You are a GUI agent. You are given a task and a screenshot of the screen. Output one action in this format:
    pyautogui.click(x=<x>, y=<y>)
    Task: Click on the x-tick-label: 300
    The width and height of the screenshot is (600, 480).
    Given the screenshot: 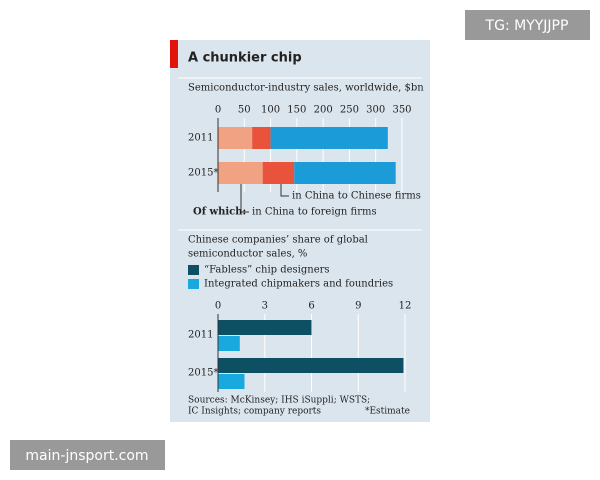 What is the action you would take?
    pyautogui.click(x=375, y=110)
    